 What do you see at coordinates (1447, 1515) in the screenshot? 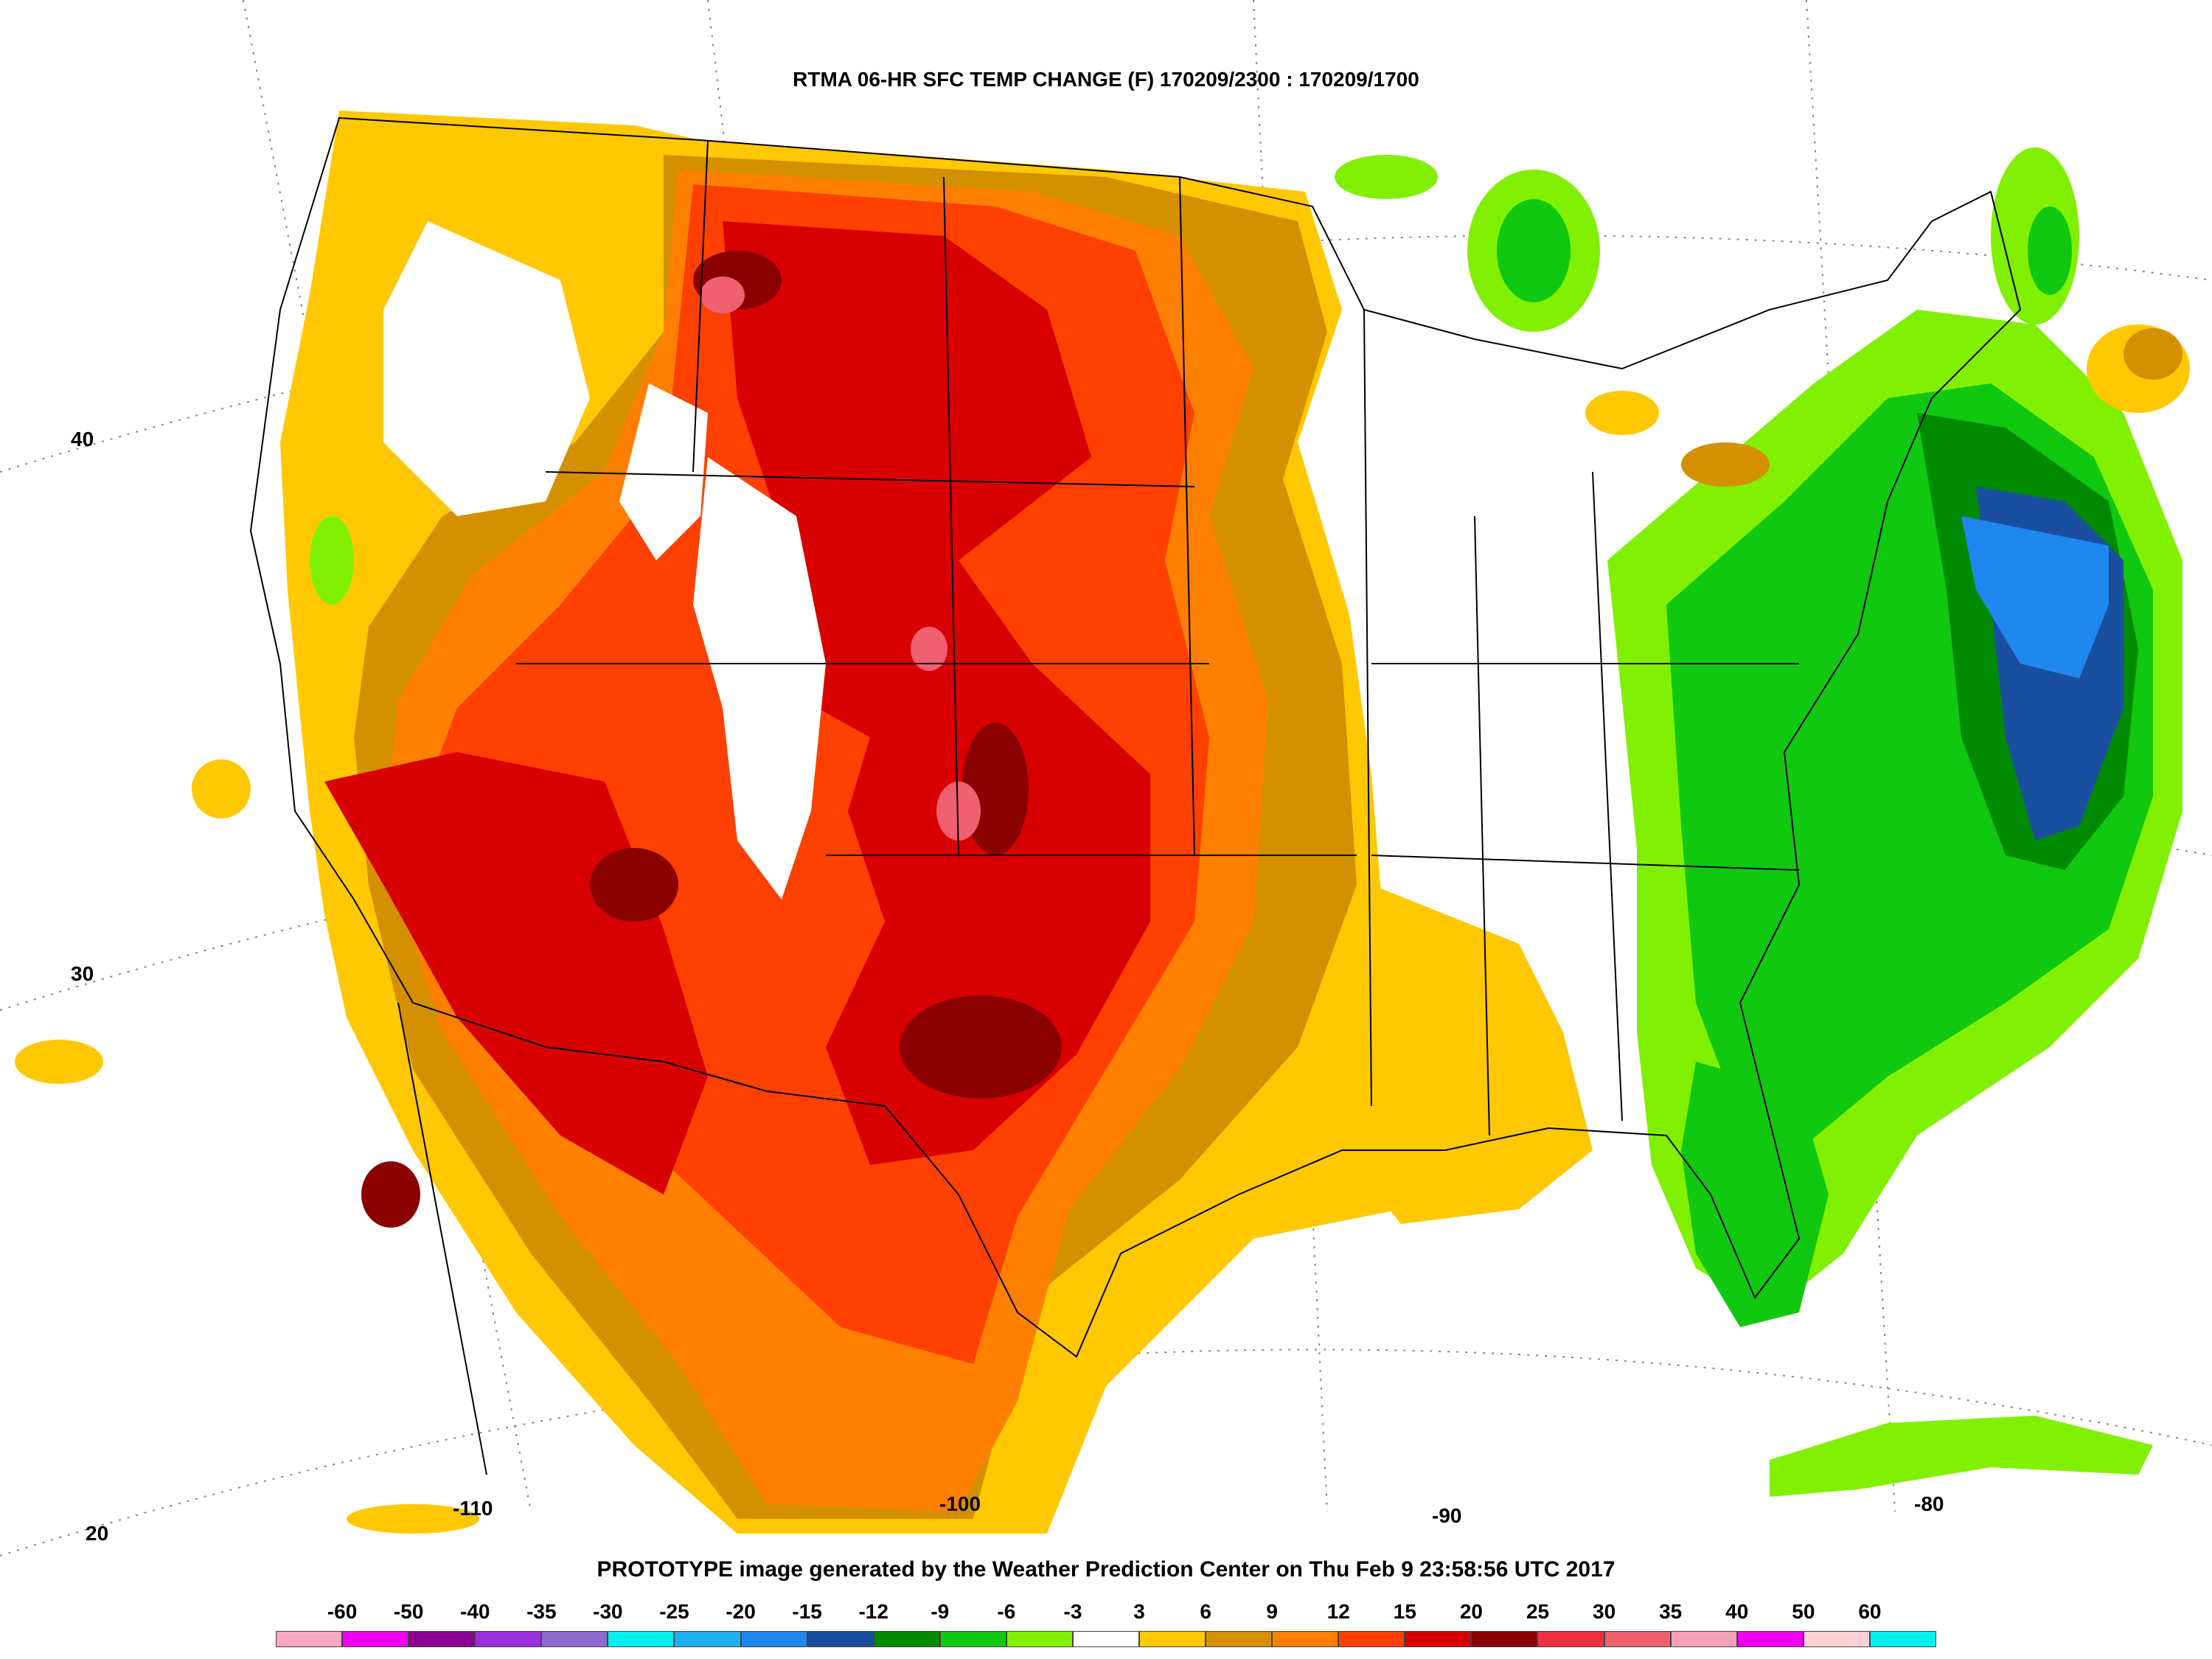
I see `lon-label-90: -90` at bounding box center [1447, 1515].